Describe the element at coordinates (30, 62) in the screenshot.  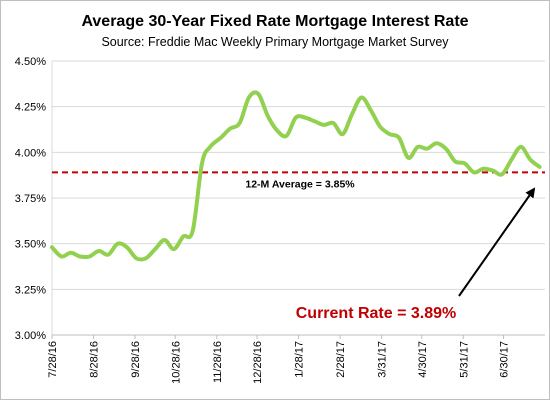
I see `y-tick-label: 4.50%` at that location.